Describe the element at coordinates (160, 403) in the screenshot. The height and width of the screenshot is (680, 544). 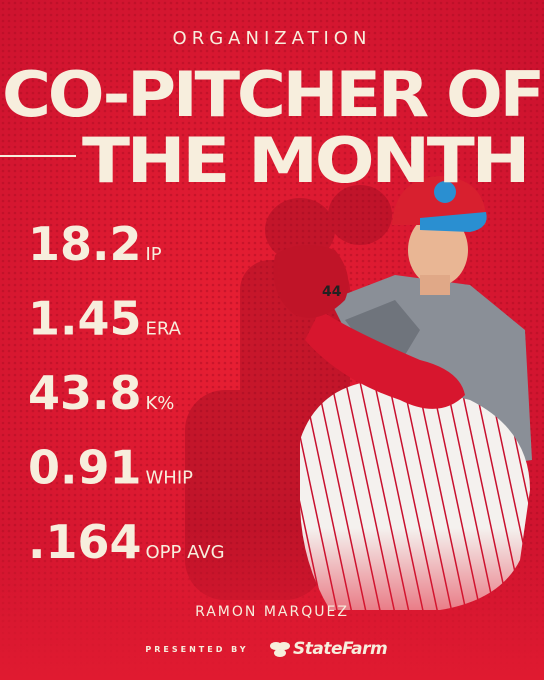
I see `stat-label: K%` at that location.